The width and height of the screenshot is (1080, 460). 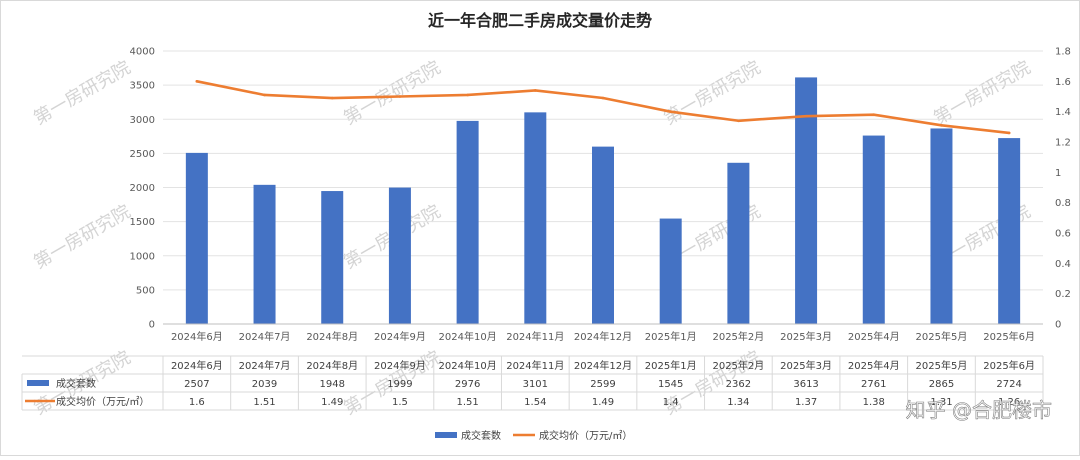 I want to click on y-left-tick-label: 3500, so click(x=142, y=86).